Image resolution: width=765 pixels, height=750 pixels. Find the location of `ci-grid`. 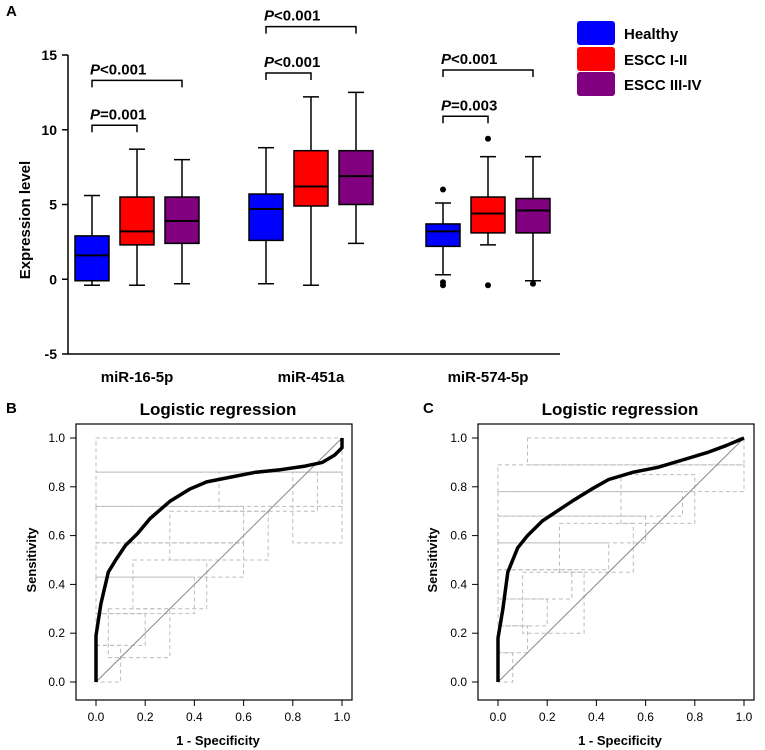

ci-grid is located at coordinates (219, 560).